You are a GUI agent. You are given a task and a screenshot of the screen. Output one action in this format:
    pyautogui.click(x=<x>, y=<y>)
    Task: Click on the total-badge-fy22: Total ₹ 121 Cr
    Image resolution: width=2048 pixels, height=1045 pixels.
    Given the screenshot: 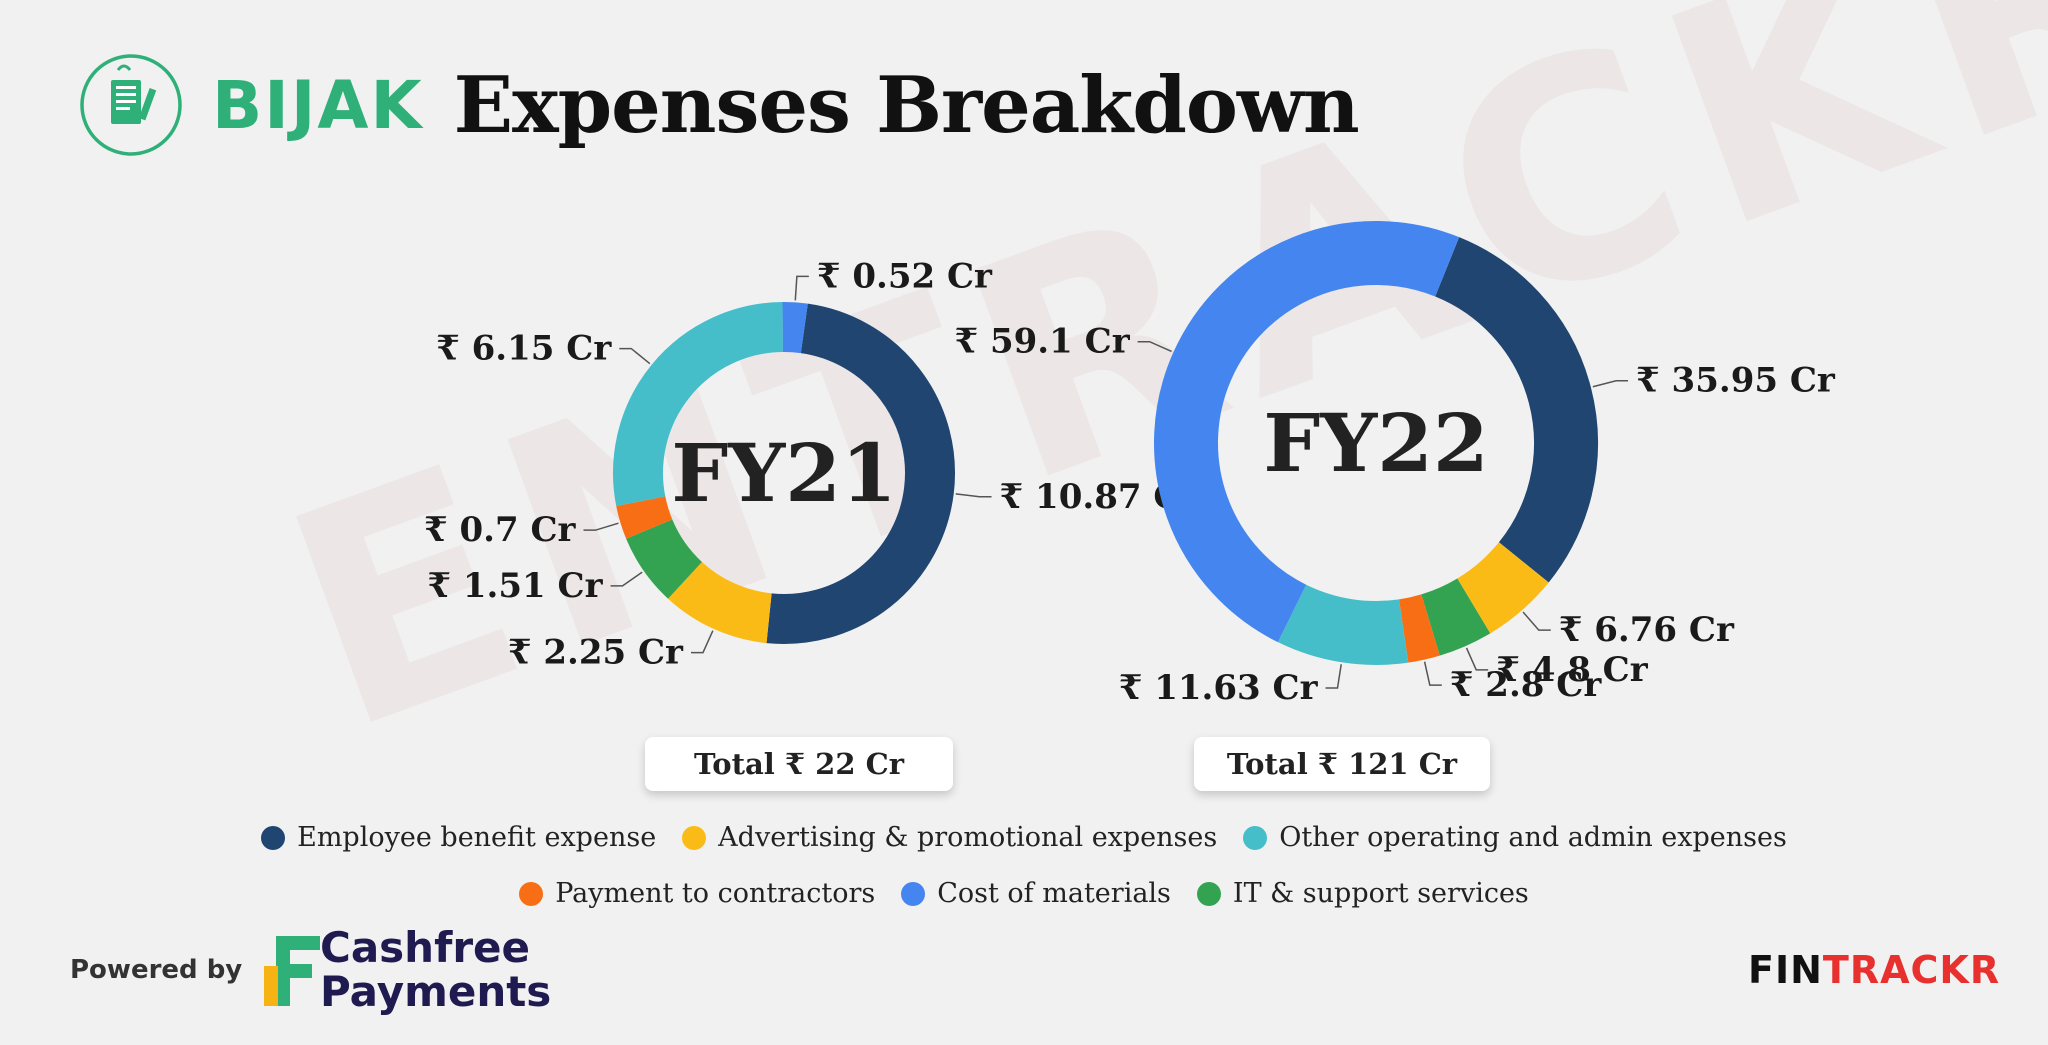 What is the action you would take?
    pyautogui.click(x=1342, y=764)
    